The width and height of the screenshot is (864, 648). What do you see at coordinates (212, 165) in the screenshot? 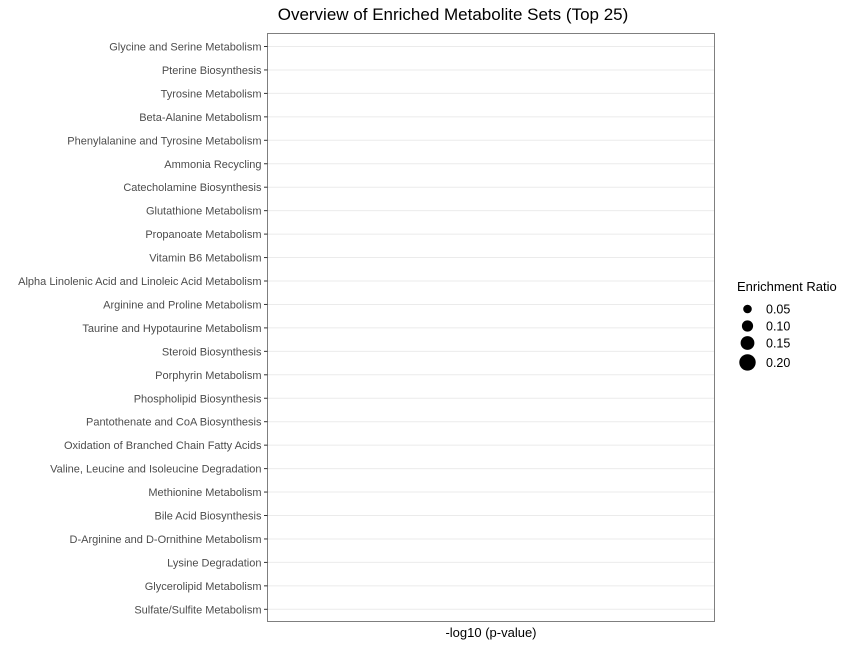
I see `y-tick-label: Ammonia Recycling` at bounding box center [212, 165].